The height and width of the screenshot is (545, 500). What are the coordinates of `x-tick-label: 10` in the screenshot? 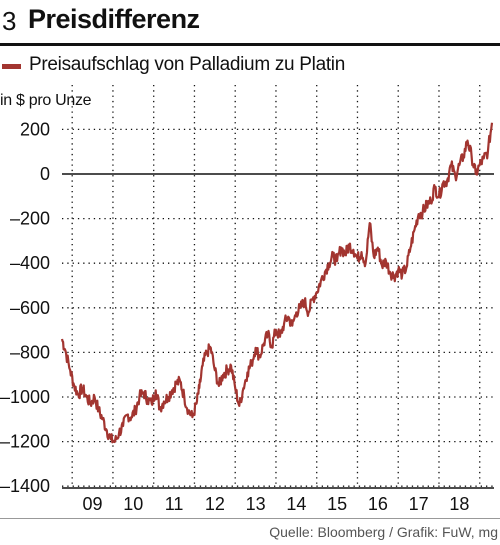 It's located at (133, 504).